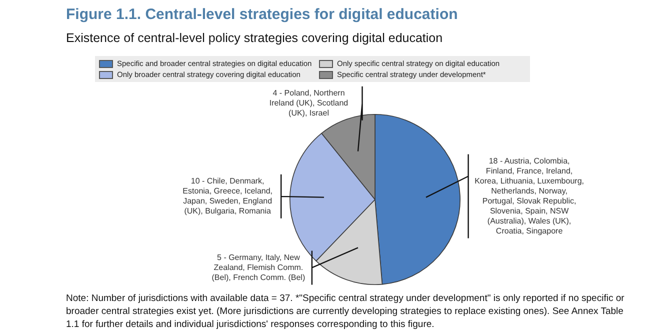 The height and width of the screenshot is (335, 660). Describe the element at coordinates (254, 38) in the screenshot. I see `chart-subtitle: Existence of central-level policy strategies covering digital education` at that location.